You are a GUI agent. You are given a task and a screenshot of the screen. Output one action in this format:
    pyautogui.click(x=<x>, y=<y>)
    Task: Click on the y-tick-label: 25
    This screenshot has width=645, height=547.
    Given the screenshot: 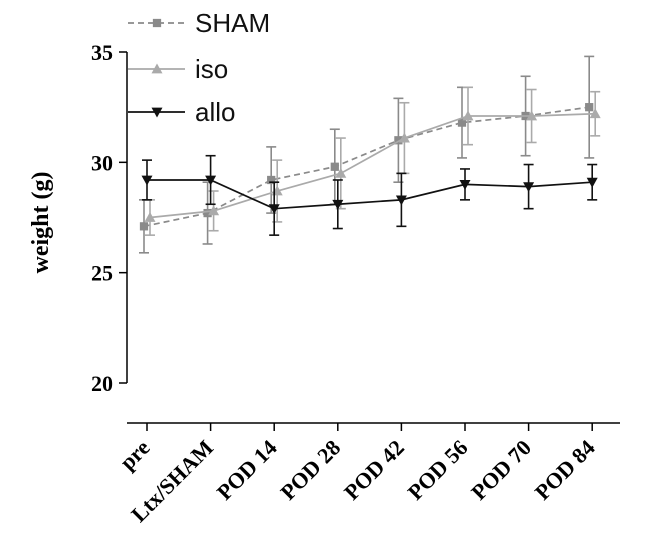 What is the action you would take?
    pyautogui.click(x=102, y=273)
    